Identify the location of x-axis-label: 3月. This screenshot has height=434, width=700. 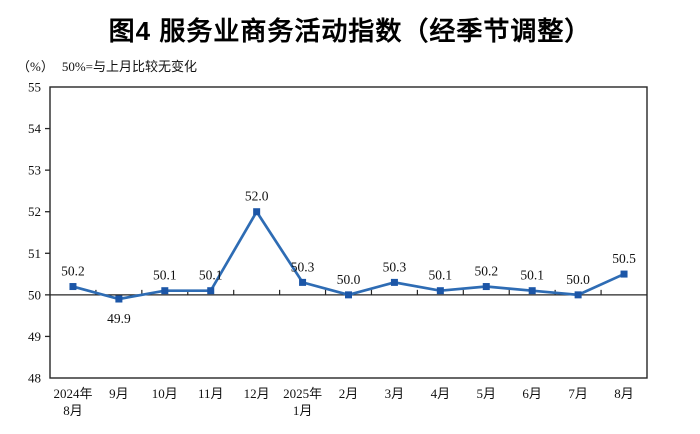
(395, 393).